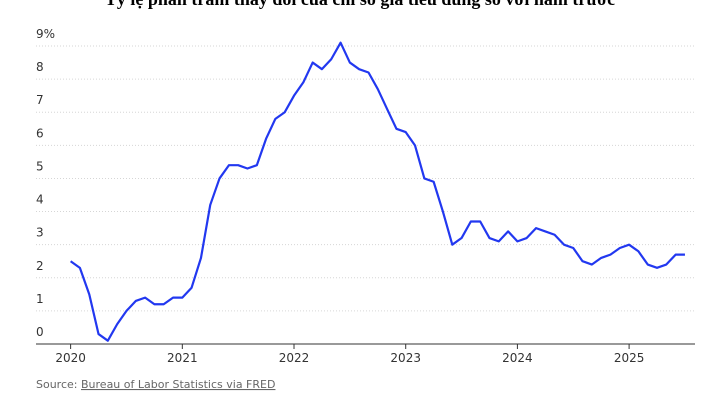 This screenshot has height=405, width=720. I want to click on y-tick-label: 4, so click(40, 200).